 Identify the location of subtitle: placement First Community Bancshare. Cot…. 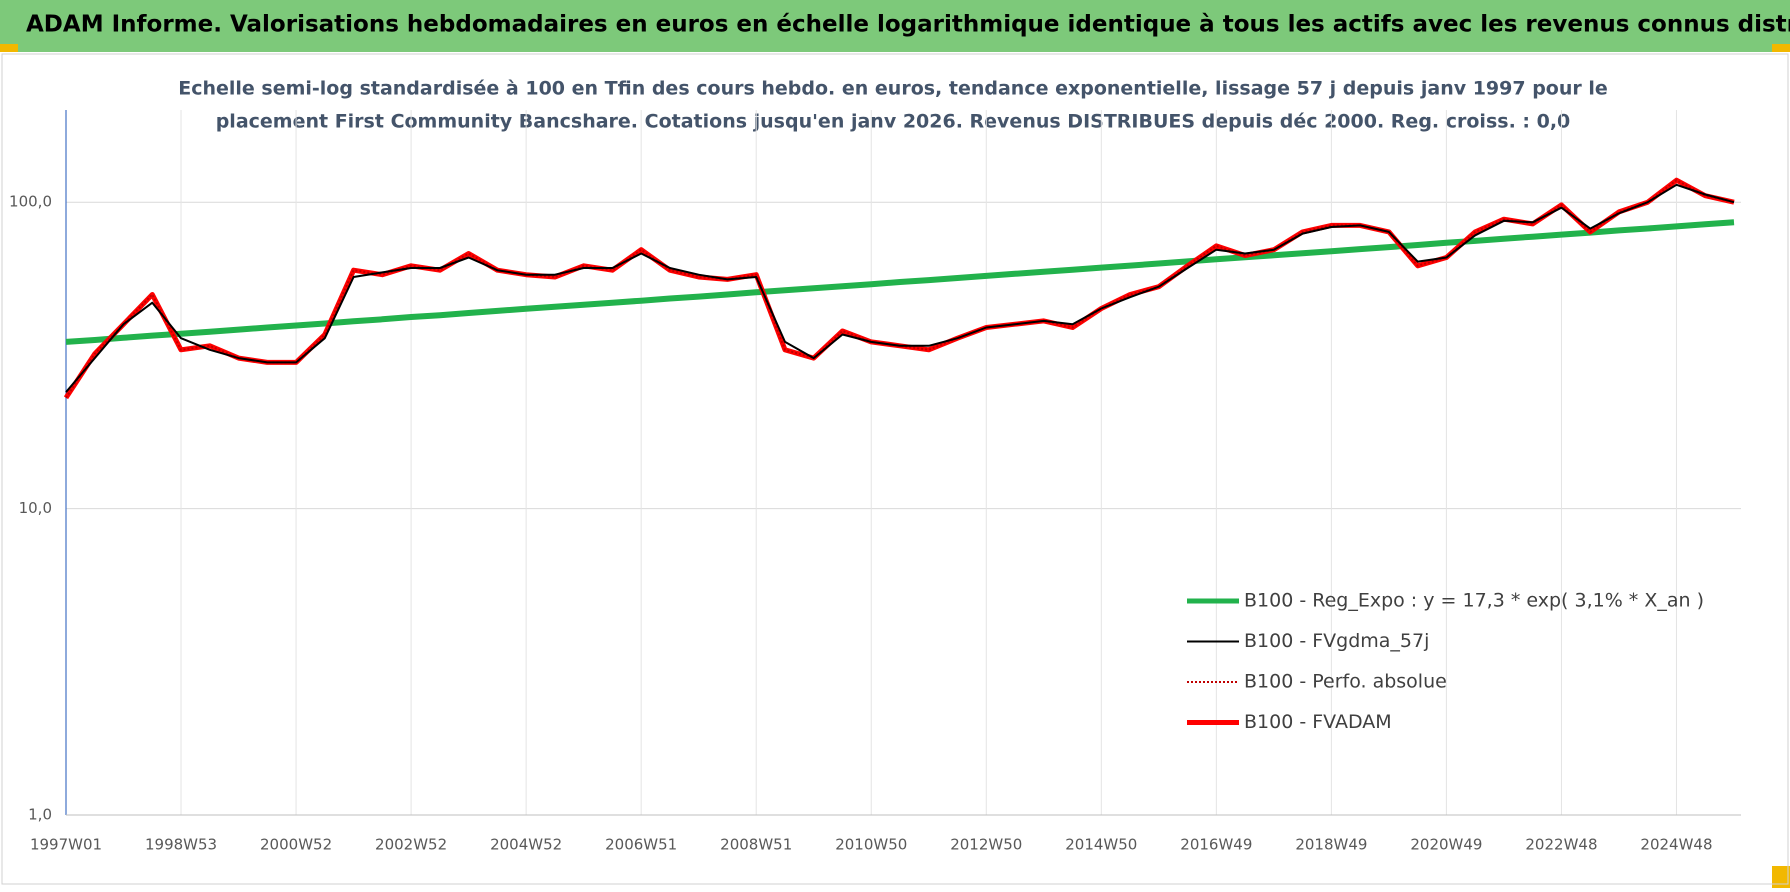
(893, 122).